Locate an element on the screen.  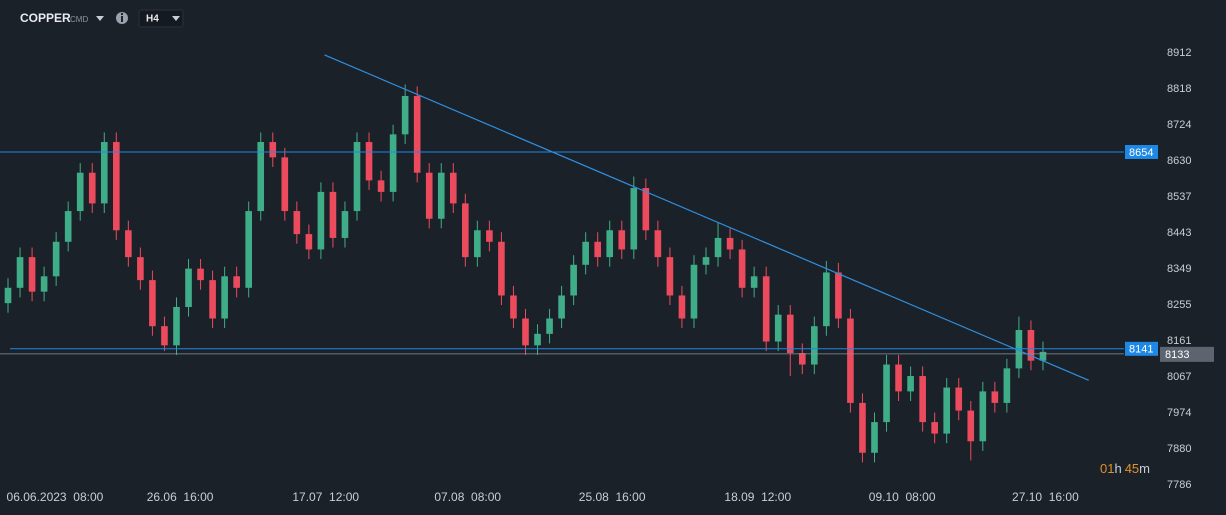
y-tick-label: 7974 is located at coordinates (1179, 413).